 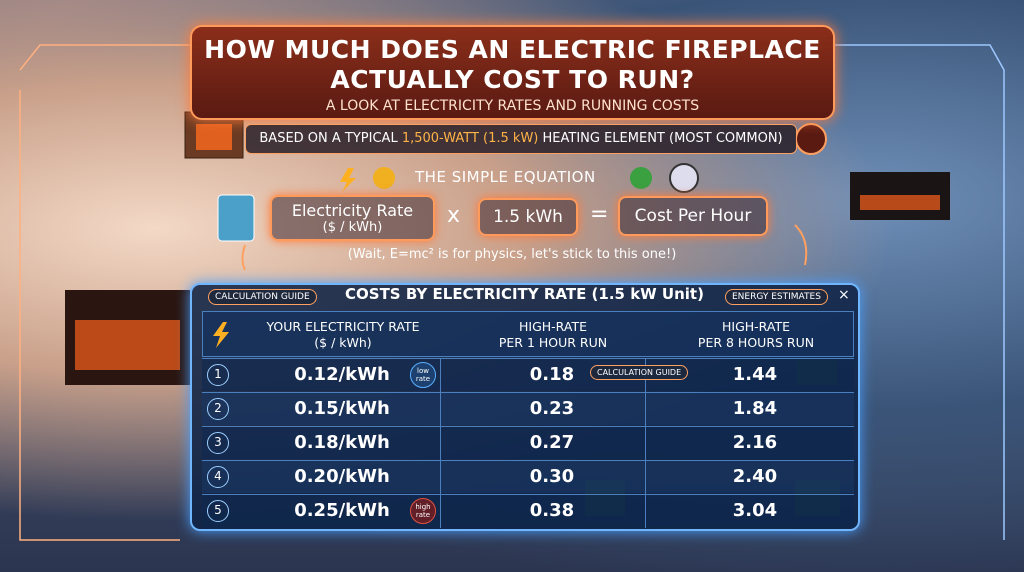 What do you see at coordinates (844, 295) in the screenshot?
I see `close-button: ×` at bounding box center [844, 295].